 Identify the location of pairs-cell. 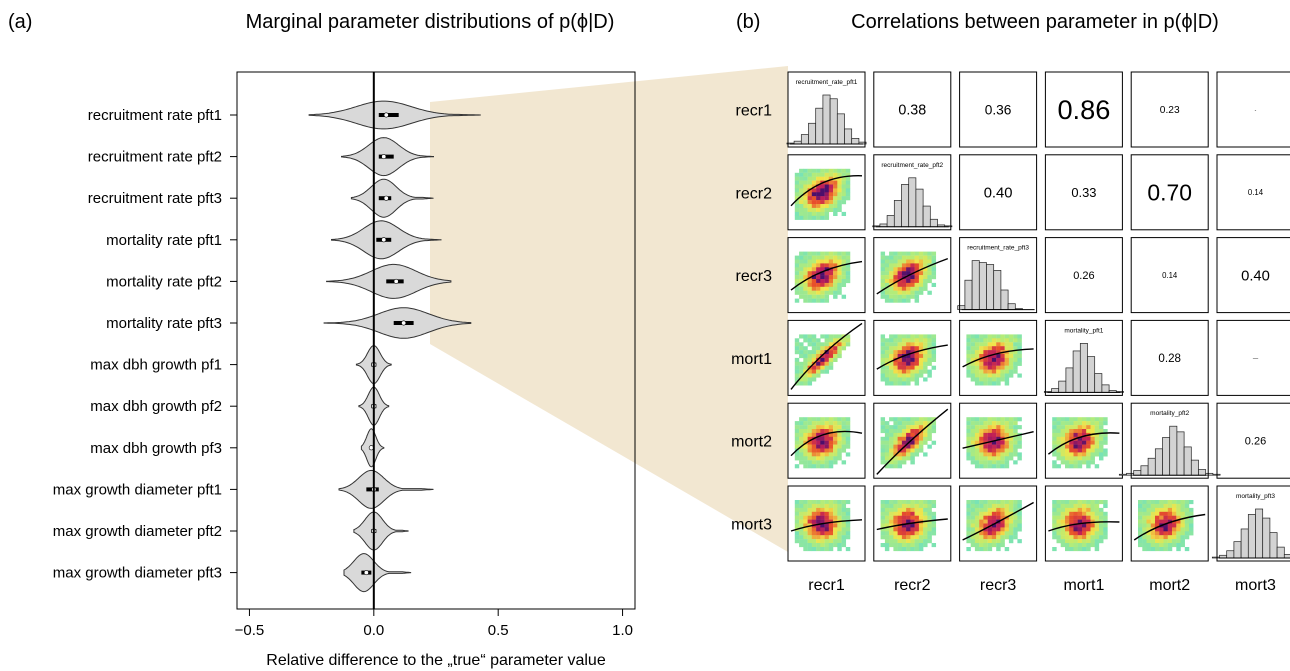
(1083, 440).